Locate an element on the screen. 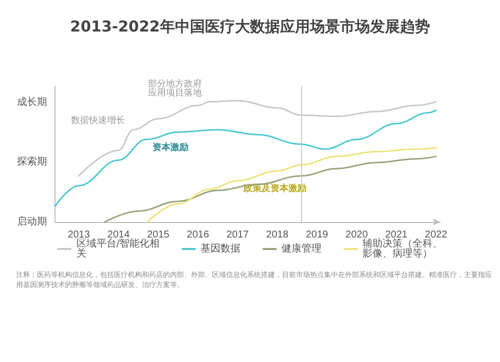  text: 启动期 is located at coordinates (32, 222).